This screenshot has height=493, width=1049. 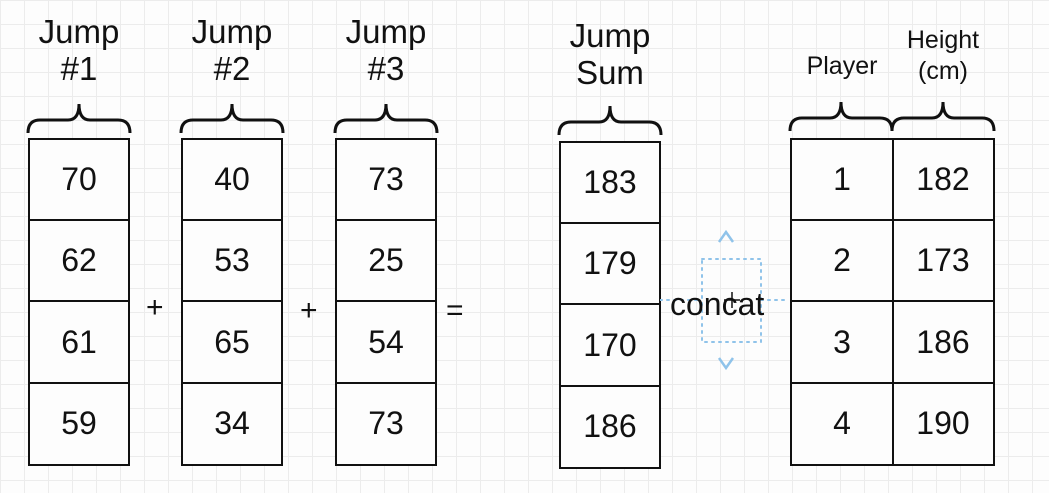 What do you see at coordinates (610, 182) in the screenshot?
I see `jumpsum-cell-1: 183` at bounding box center [610, 182].